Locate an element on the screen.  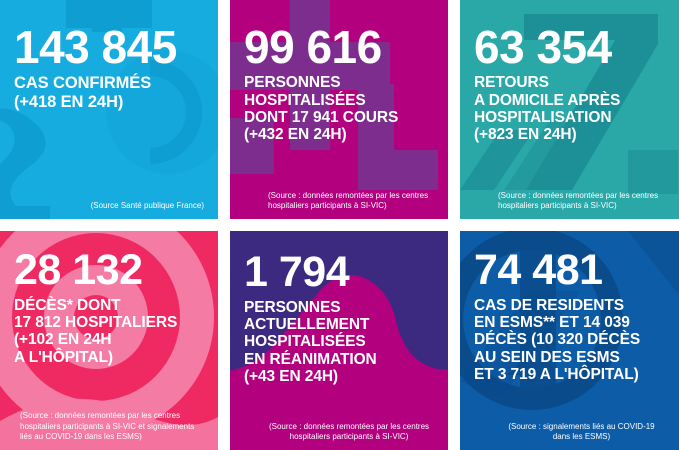
stat-label-line: AU SEIN DES ESMS is located at coordinates (547, 357).